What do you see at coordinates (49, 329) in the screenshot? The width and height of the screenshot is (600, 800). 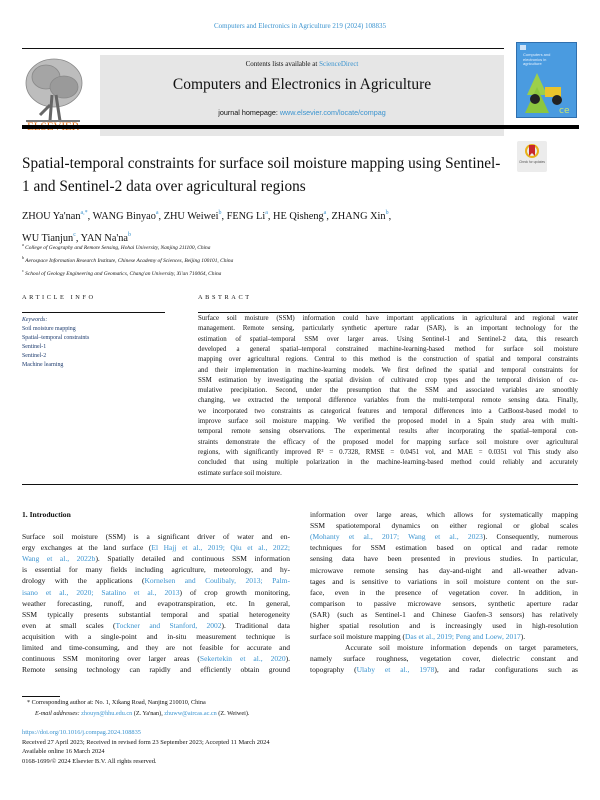 I see `keyword: Soil moisture mapping` at bounding box center [49, 329].